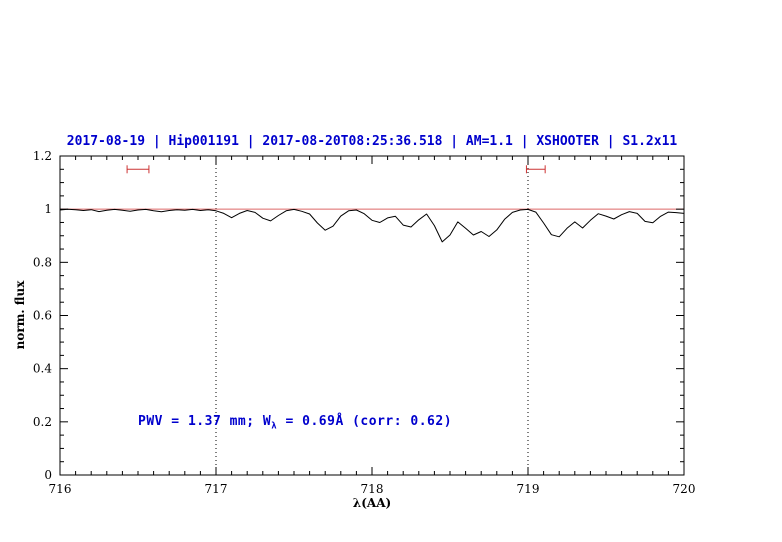  I want to click on x-tick-label: 719, so click(528, 489).